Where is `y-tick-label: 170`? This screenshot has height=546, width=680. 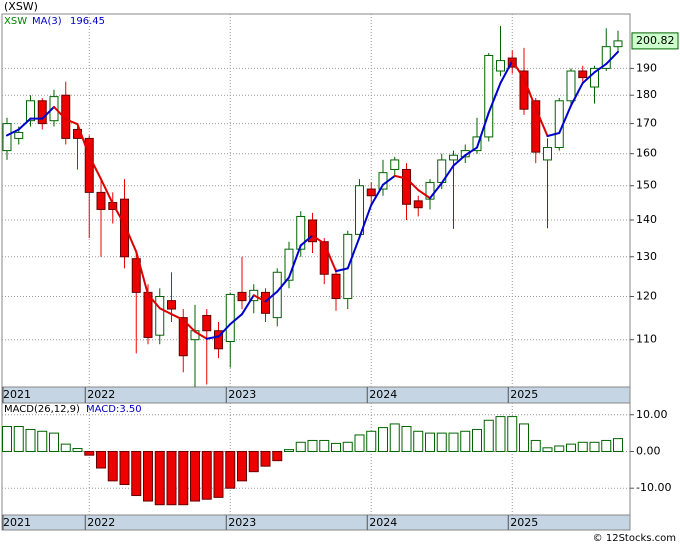 y-tick-label: 170 is located at coordinates (646, 123).